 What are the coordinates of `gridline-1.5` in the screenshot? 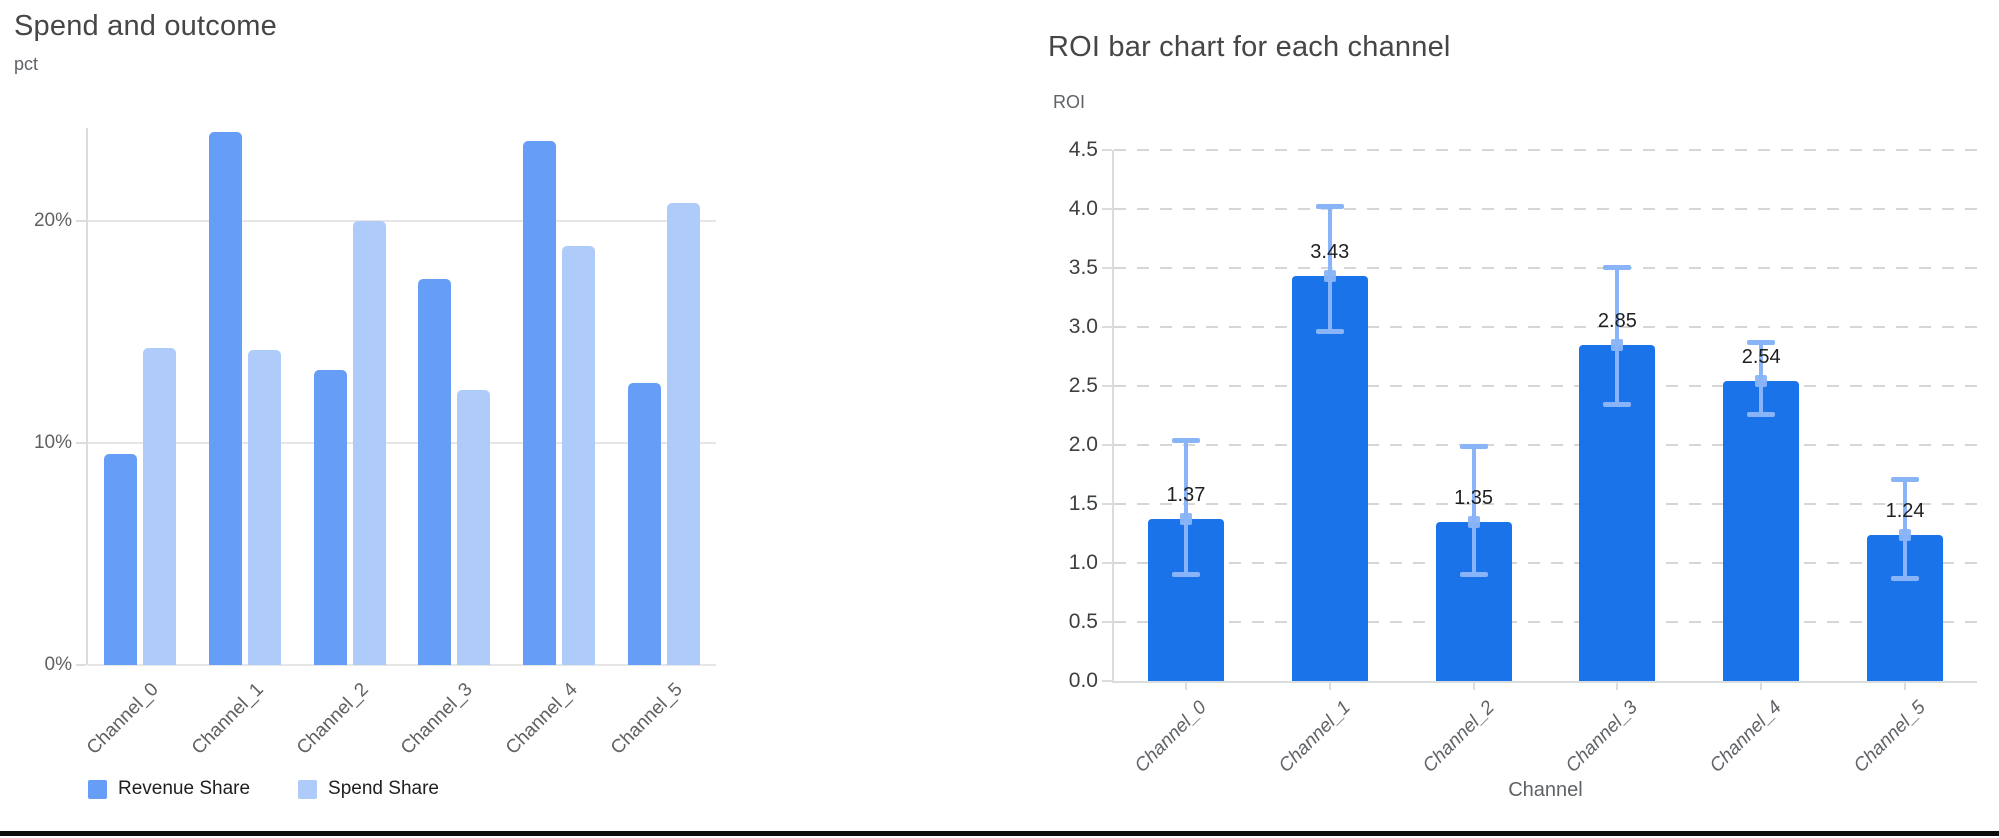 It's located at (1545, 504).